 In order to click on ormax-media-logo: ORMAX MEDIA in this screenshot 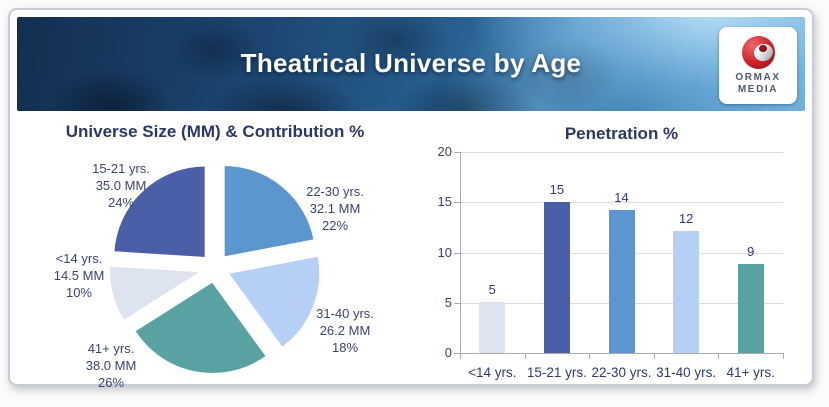, I will do `click(758, 65)`.